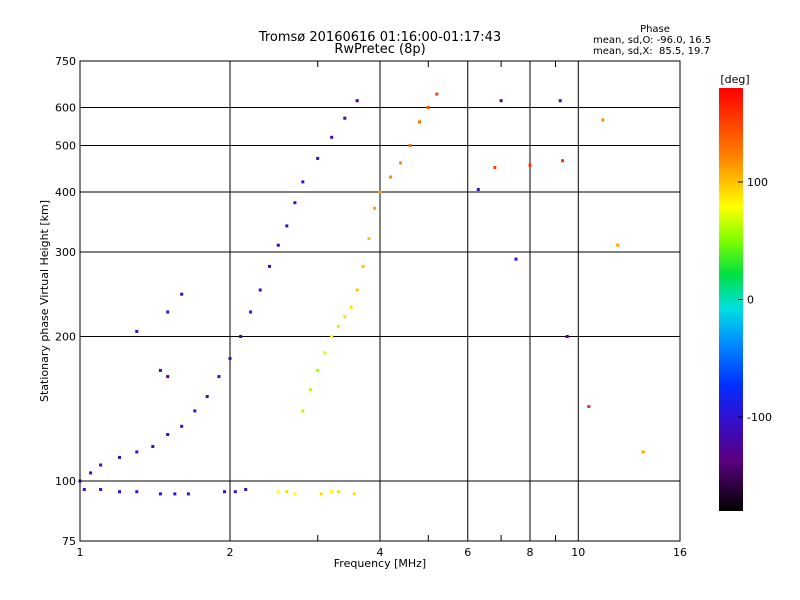 The image size is (800, 600). I want to click on y-tick-label: 75, so click(69, 541).